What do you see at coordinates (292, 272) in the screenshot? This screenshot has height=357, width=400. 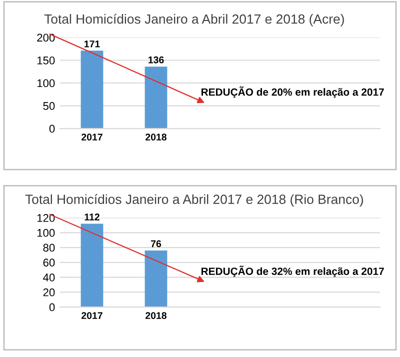 I see `text: REDUÇÃO de 32% em relação a 2017` at bounding box center [292, 272].